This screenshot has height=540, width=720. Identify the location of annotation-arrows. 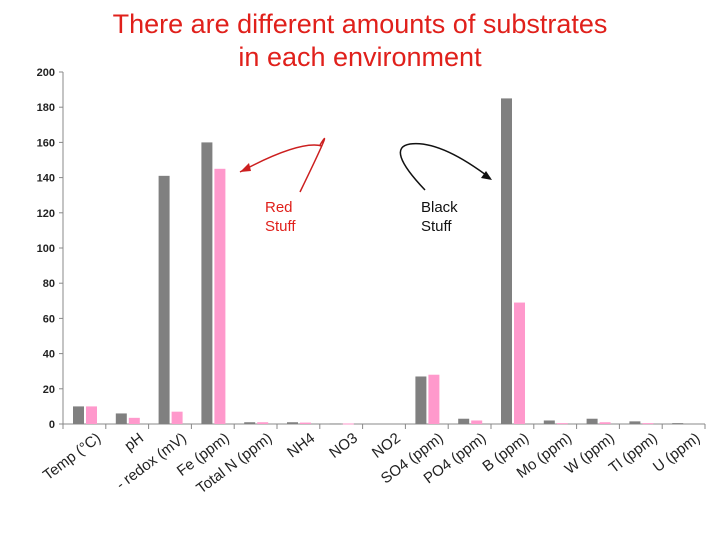
(365, 165).